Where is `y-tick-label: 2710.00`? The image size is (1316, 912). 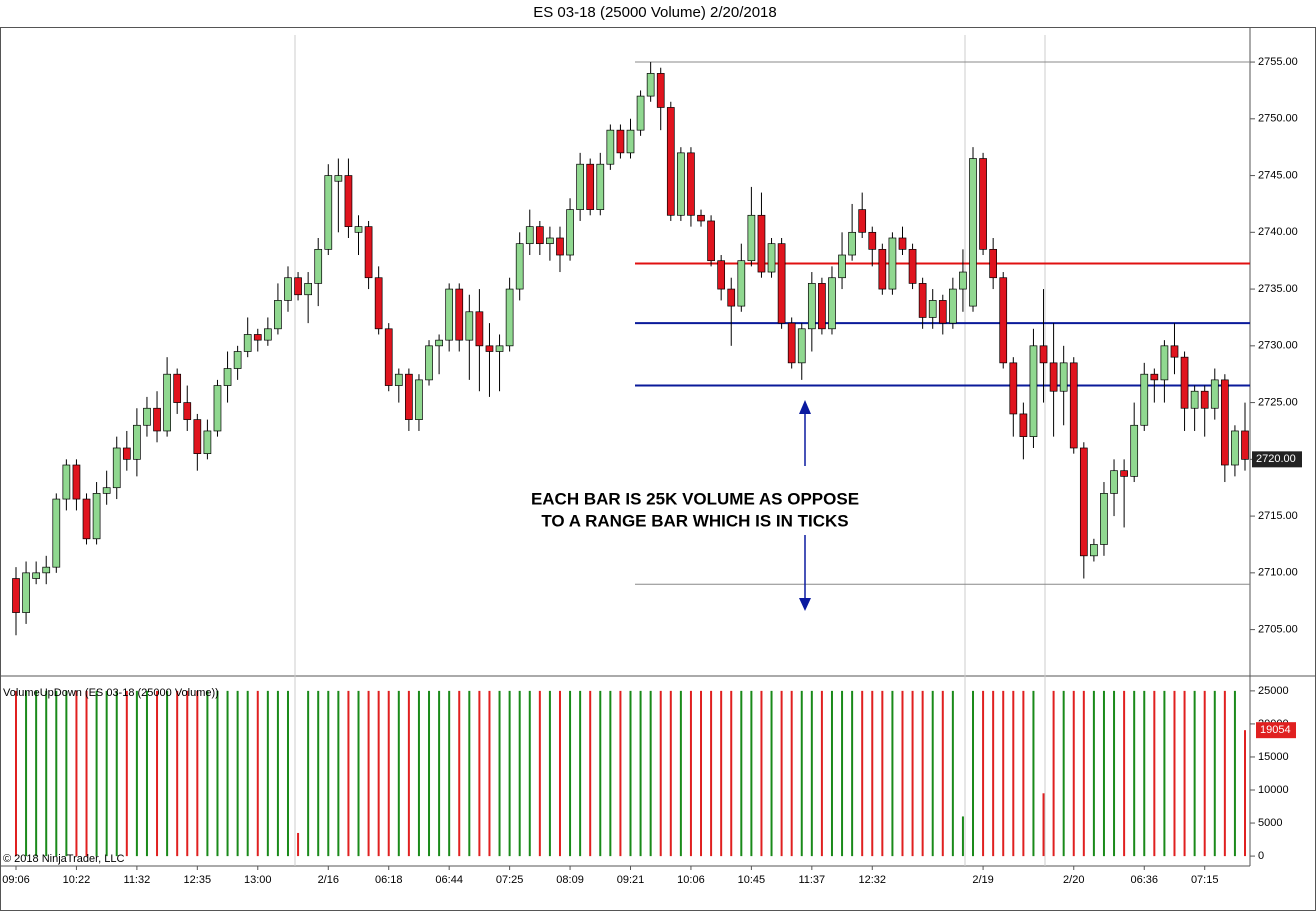
y-tick-label: 2710.00 is located at coordinates (1278, 573).